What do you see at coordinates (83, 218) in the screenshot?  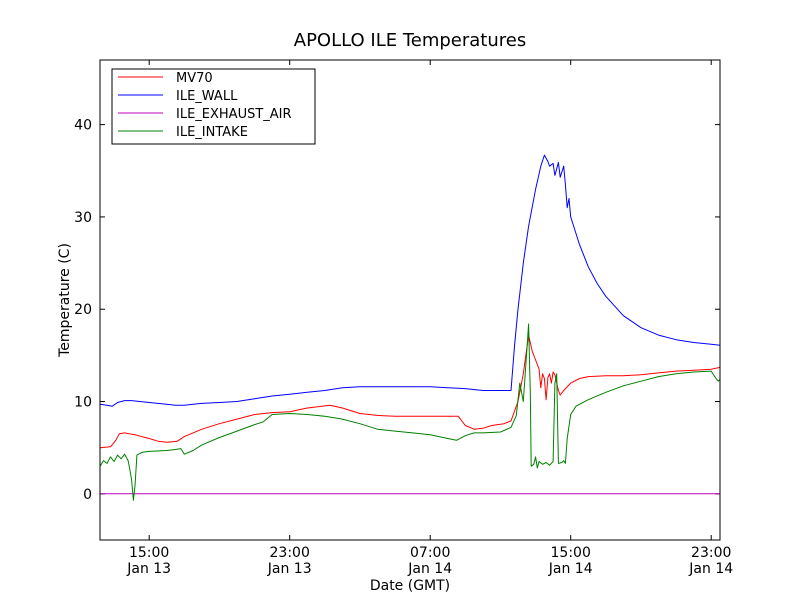 I see `y-tick-label: 30` at bounding box center [83, 218].